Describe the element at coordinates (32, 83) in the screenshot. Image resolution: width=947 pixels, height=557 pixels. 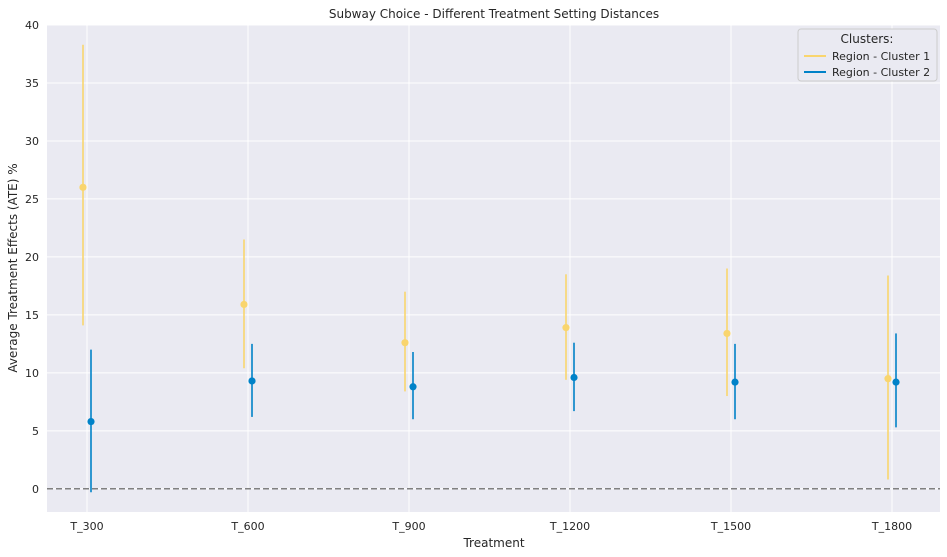
I see `y-tick-label: 35` at that location.